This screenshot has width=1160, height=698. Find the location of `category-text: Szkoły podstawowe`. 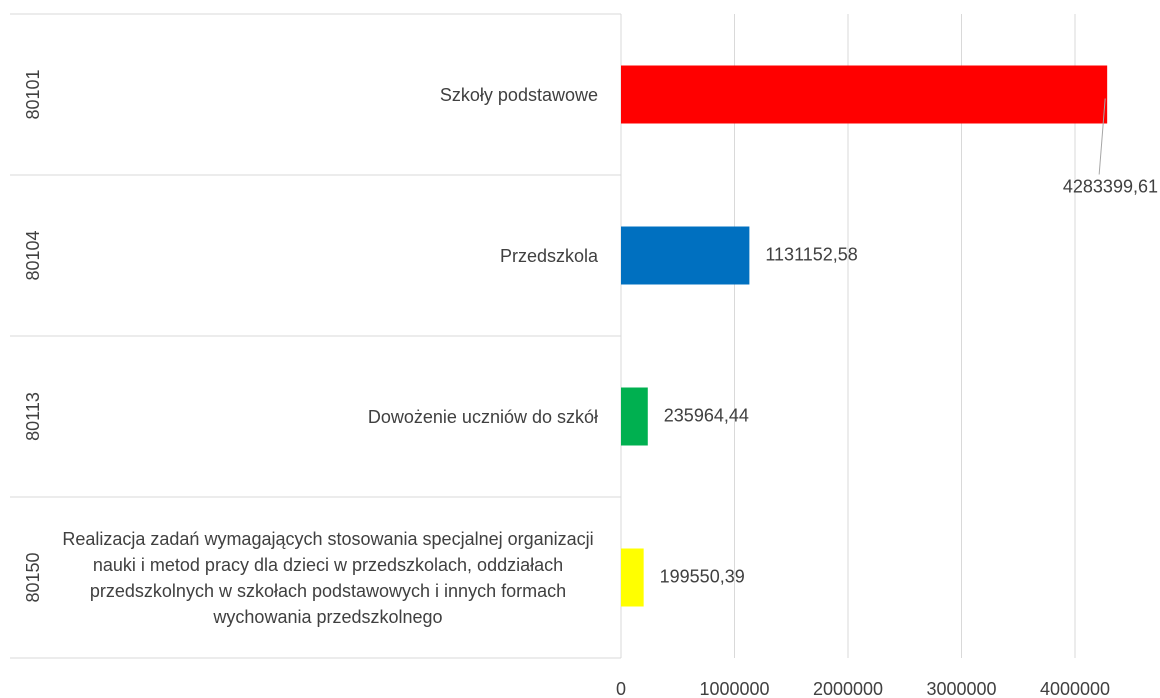

category-text: Szkoły podstawowe is located at coordinates (518, 94).